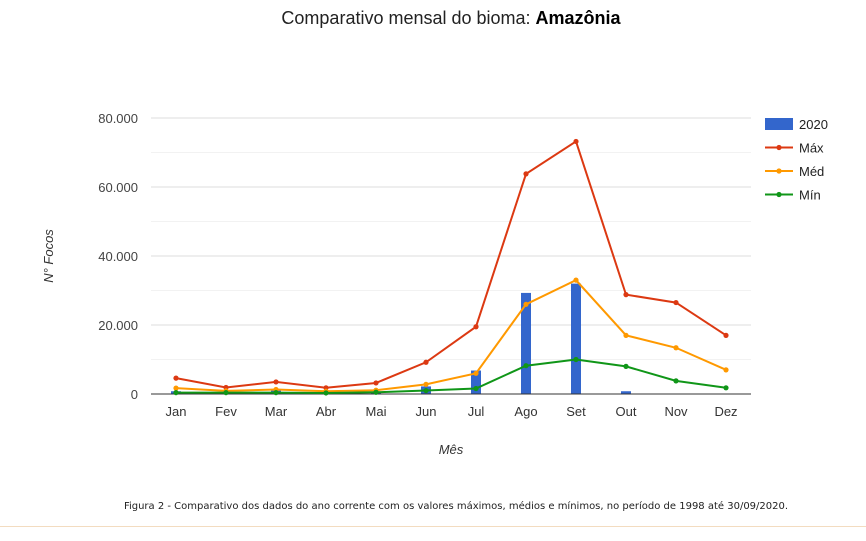 This screenshot has width=866, height=541. Describe the element at coordinates (578, 18) in the screenshot. I see `chart-title-biome: Amazônia` at that location.